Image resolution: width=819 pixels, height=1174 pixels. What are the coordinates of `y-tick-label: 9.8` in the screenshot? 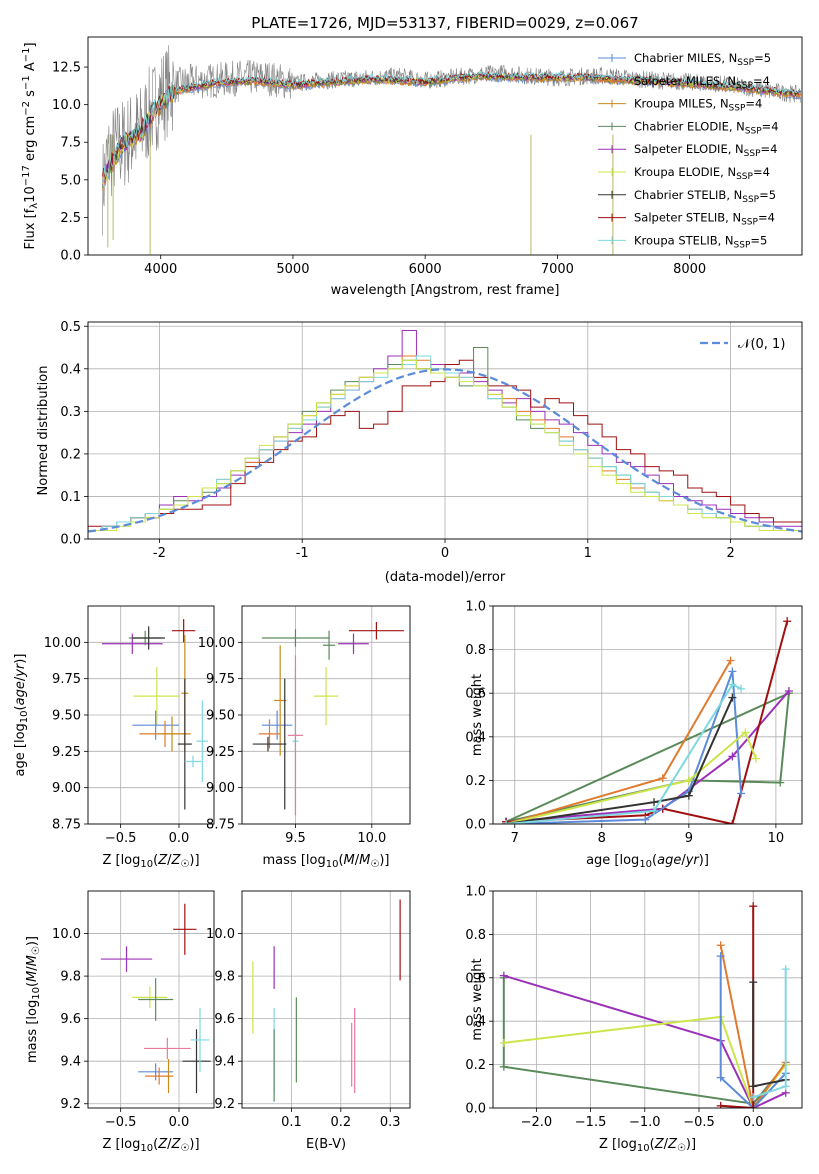 It's located at (70, 977).